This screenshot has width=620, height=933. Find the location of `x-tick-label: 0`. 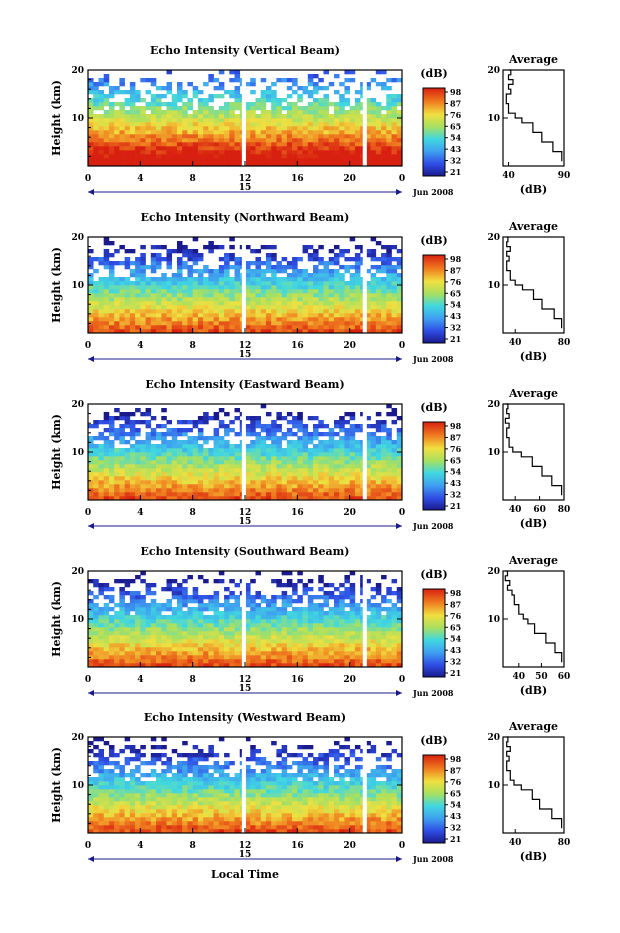

x-tick-label: 0 is located at coordinates (402, 513).